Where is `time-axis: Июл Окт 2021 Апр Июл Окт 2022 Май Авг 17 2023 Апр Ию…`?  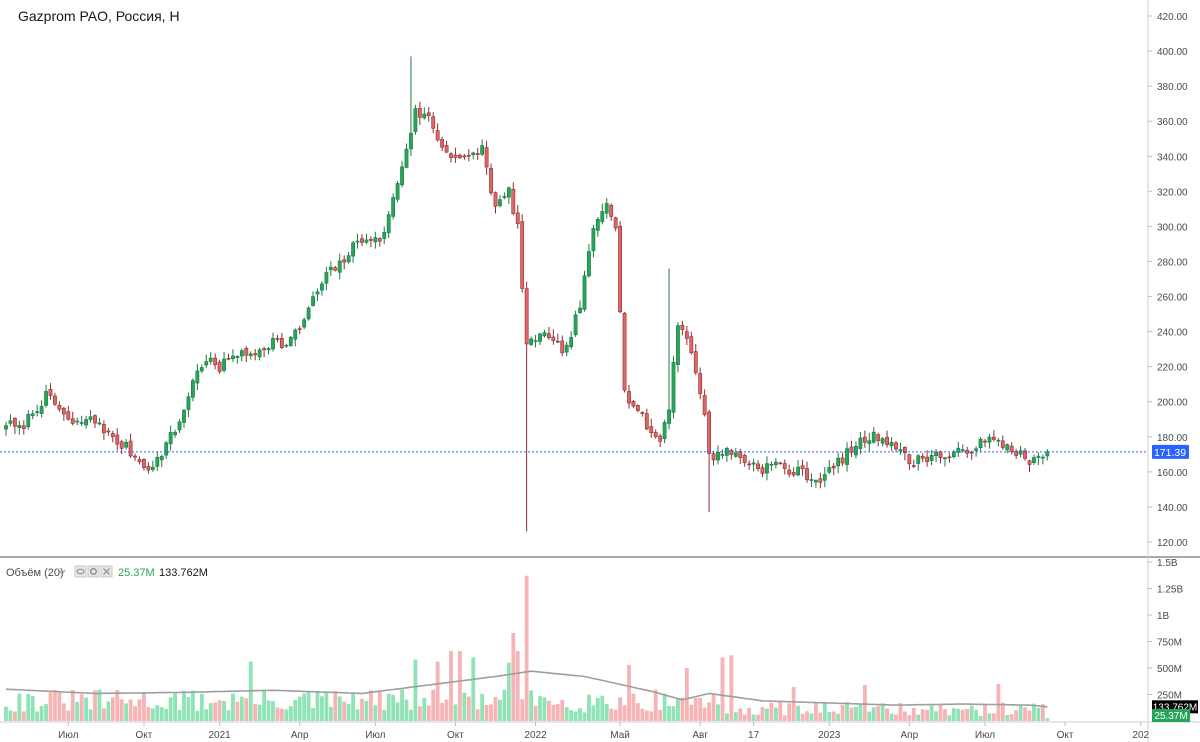
time-axis: Июл Окт 2021 Апр Июл Окт 2022 Май Авг 17 2023 Апр Ию… is located at coordinates (604, 731).